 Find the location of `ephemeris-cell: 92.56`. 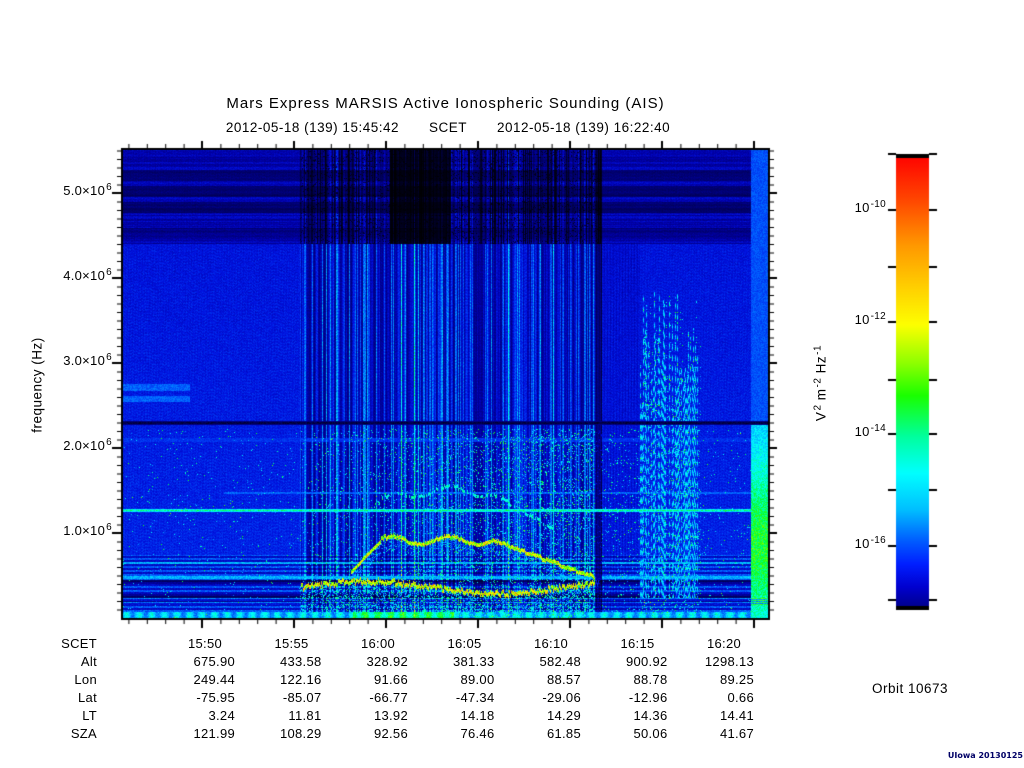

ephemeris-cell: 92.56 is located at coordinates (390, 733).